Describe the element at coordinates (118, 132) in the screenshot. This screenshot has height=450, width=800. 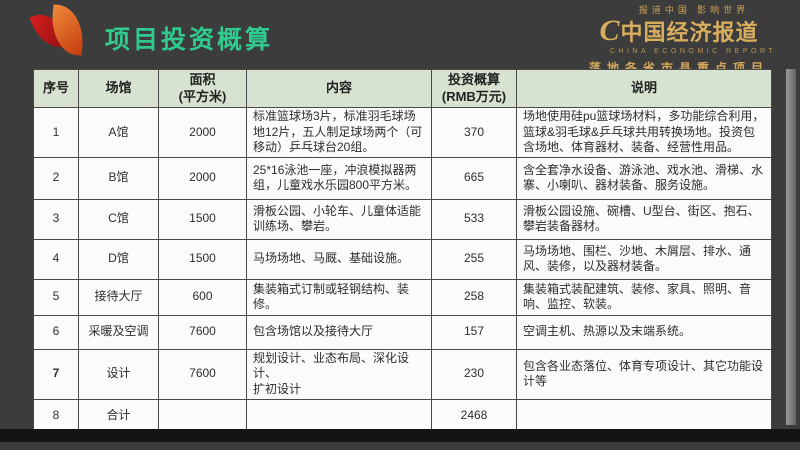
I see `cell-venue: A馆` at that location.